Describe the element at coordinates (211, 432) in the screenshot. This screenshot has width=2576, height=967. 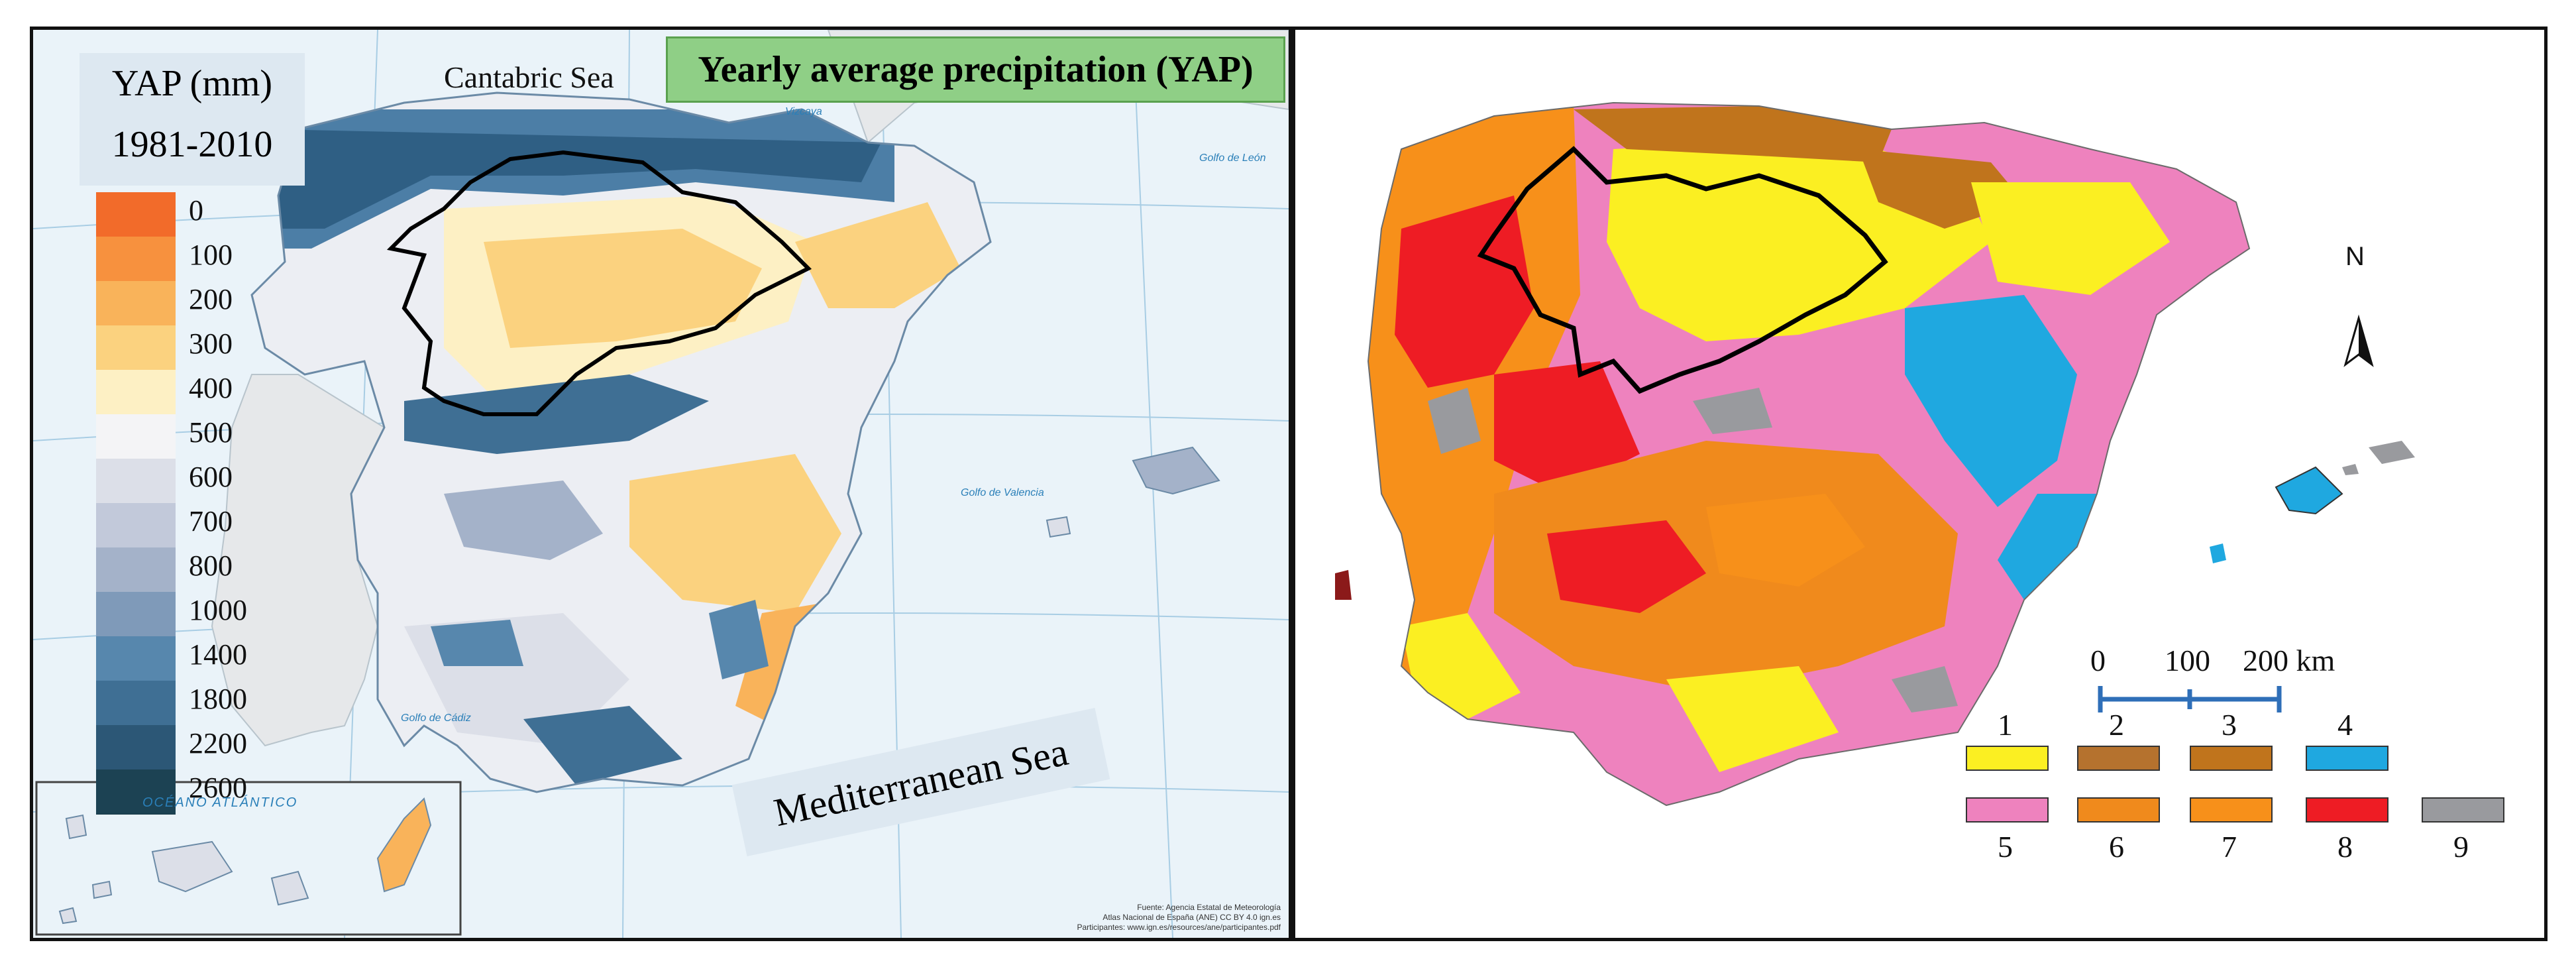
I see `legend-label: 500` at that location.